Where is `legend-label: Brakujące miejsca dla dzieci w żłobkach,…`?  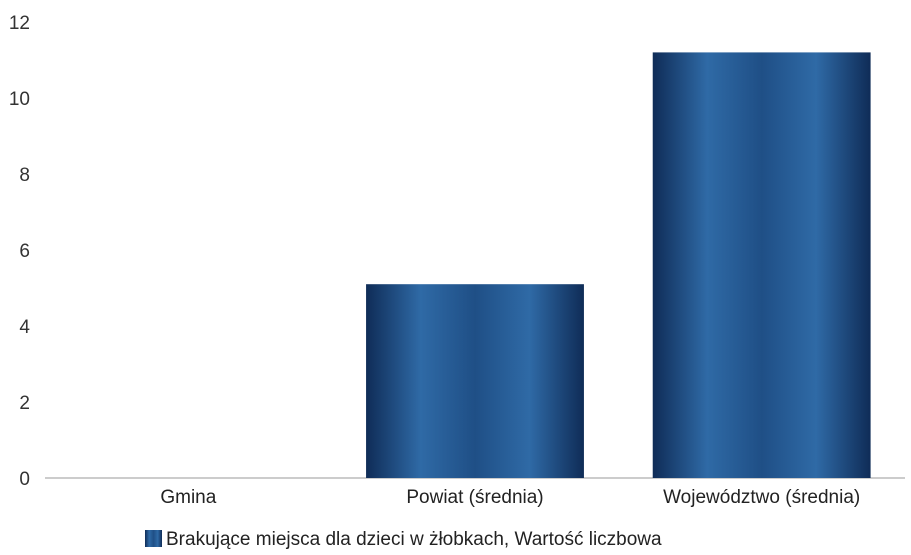 legend-label: Brakujące miejsca dla dzieci w żłobkach,… is located at coordinates (414, 539).